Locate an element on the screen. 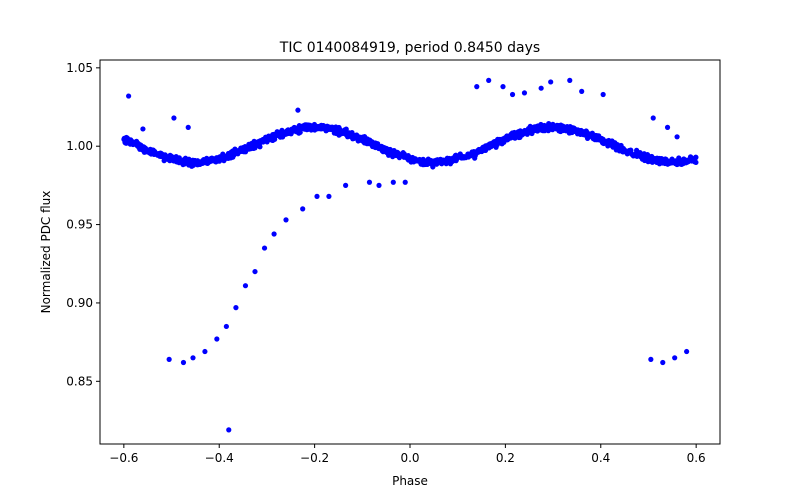  x-axis-ticks: −0.6 −0.4 −0.2 0.0 0.2 0.4 0.6 is located at coordinates (407, 454).